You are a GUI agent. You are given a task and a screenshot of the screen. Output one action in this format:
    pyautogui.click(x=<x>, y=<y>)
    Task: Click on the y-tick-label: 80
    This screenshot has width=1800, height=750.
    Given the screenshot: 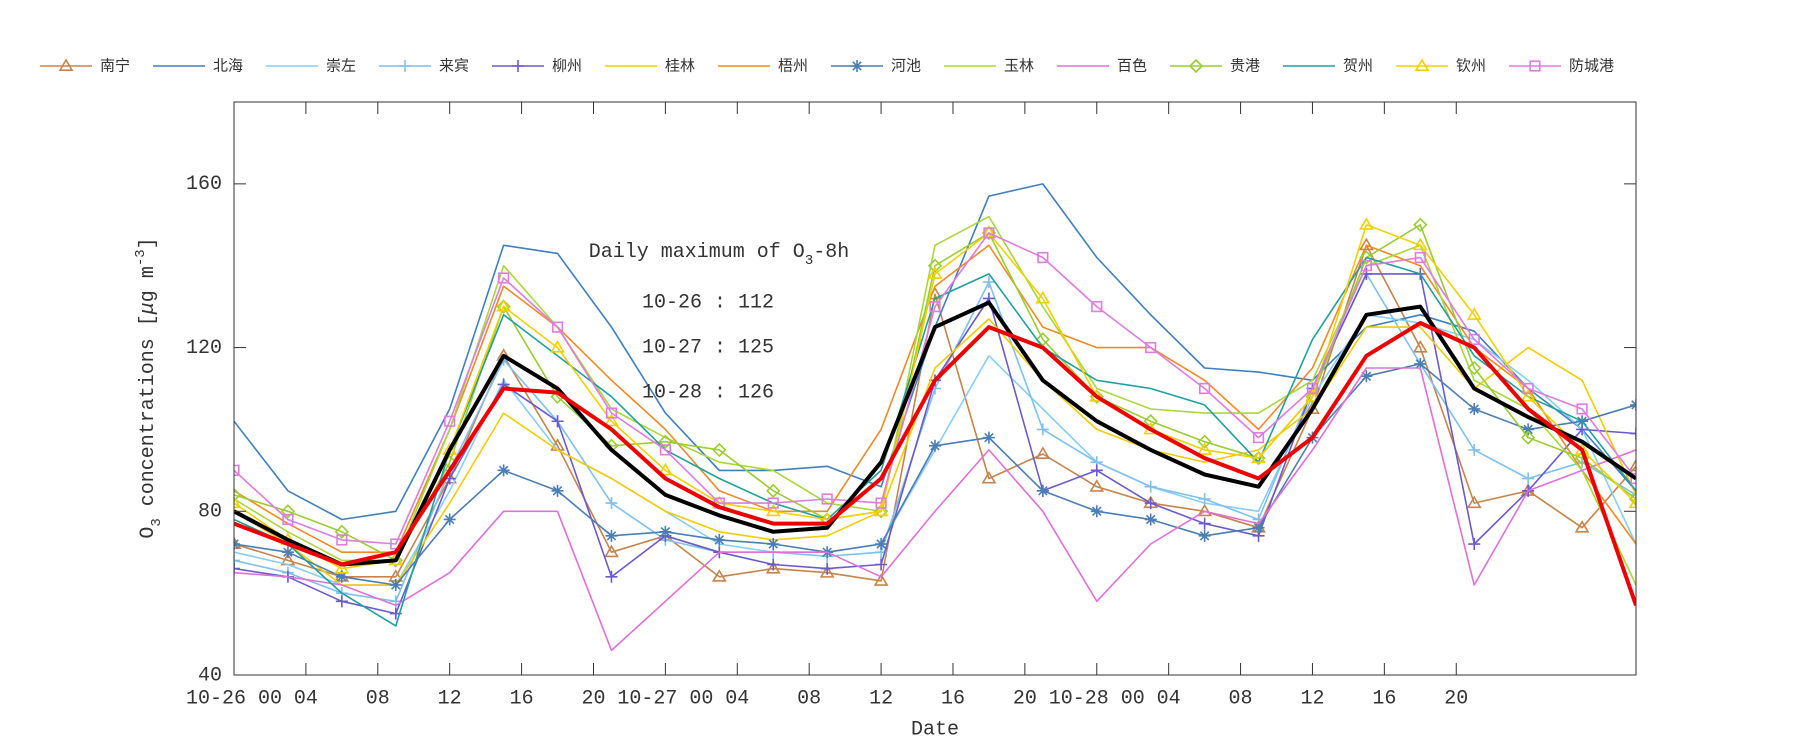 What is the action you would take?
    pyautogui.click(x=210, y=512)
    